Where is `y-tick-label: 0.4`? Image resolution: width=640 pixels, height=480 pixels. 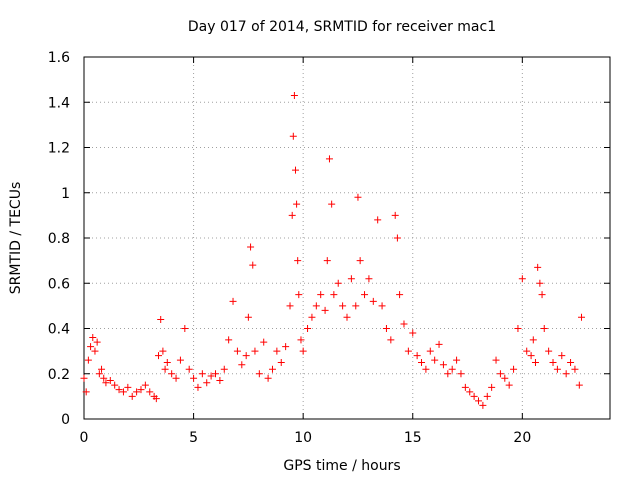 y-tick-label: 0.4 is located at coordinates (59, 330).